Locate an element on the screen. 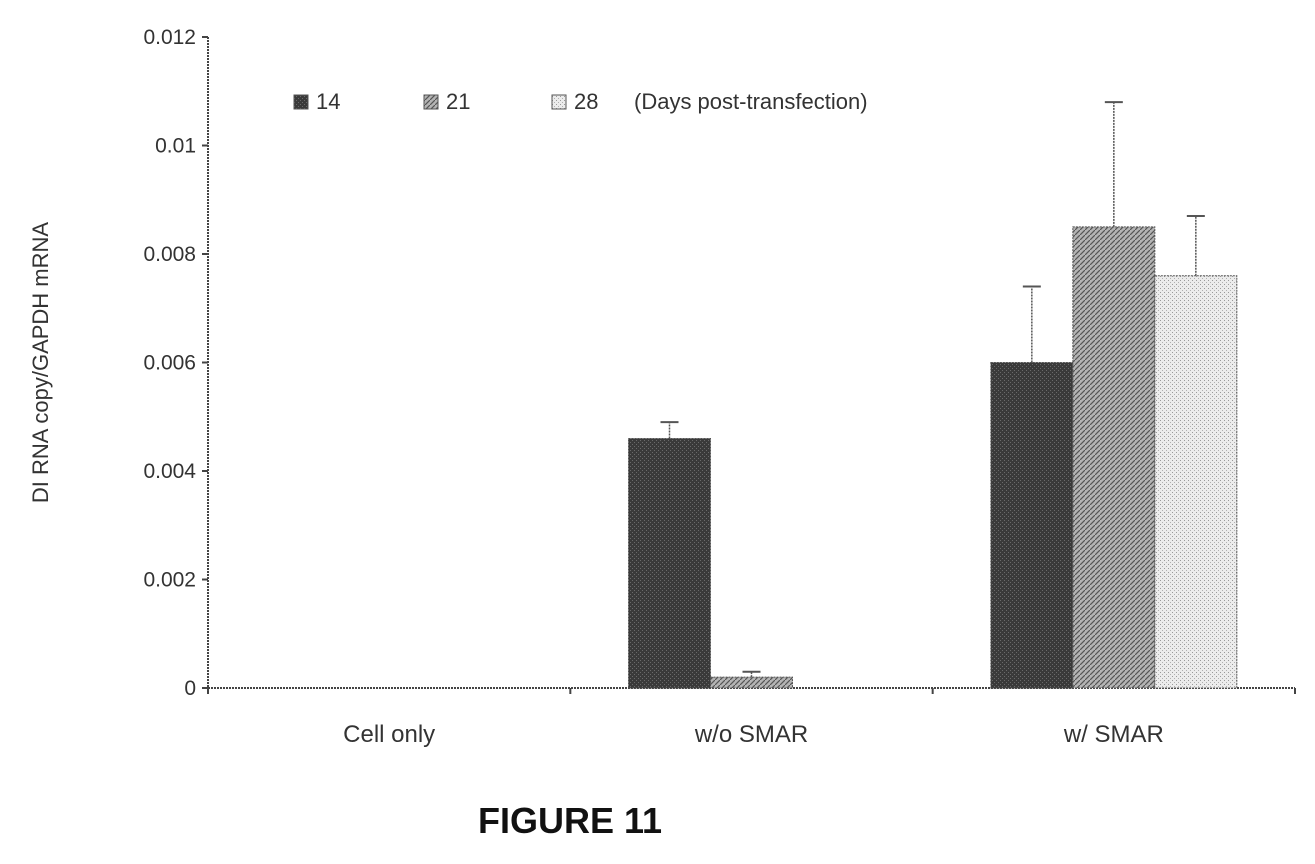  y-tick-label: 0.008 is located at coordinates (169, 254).